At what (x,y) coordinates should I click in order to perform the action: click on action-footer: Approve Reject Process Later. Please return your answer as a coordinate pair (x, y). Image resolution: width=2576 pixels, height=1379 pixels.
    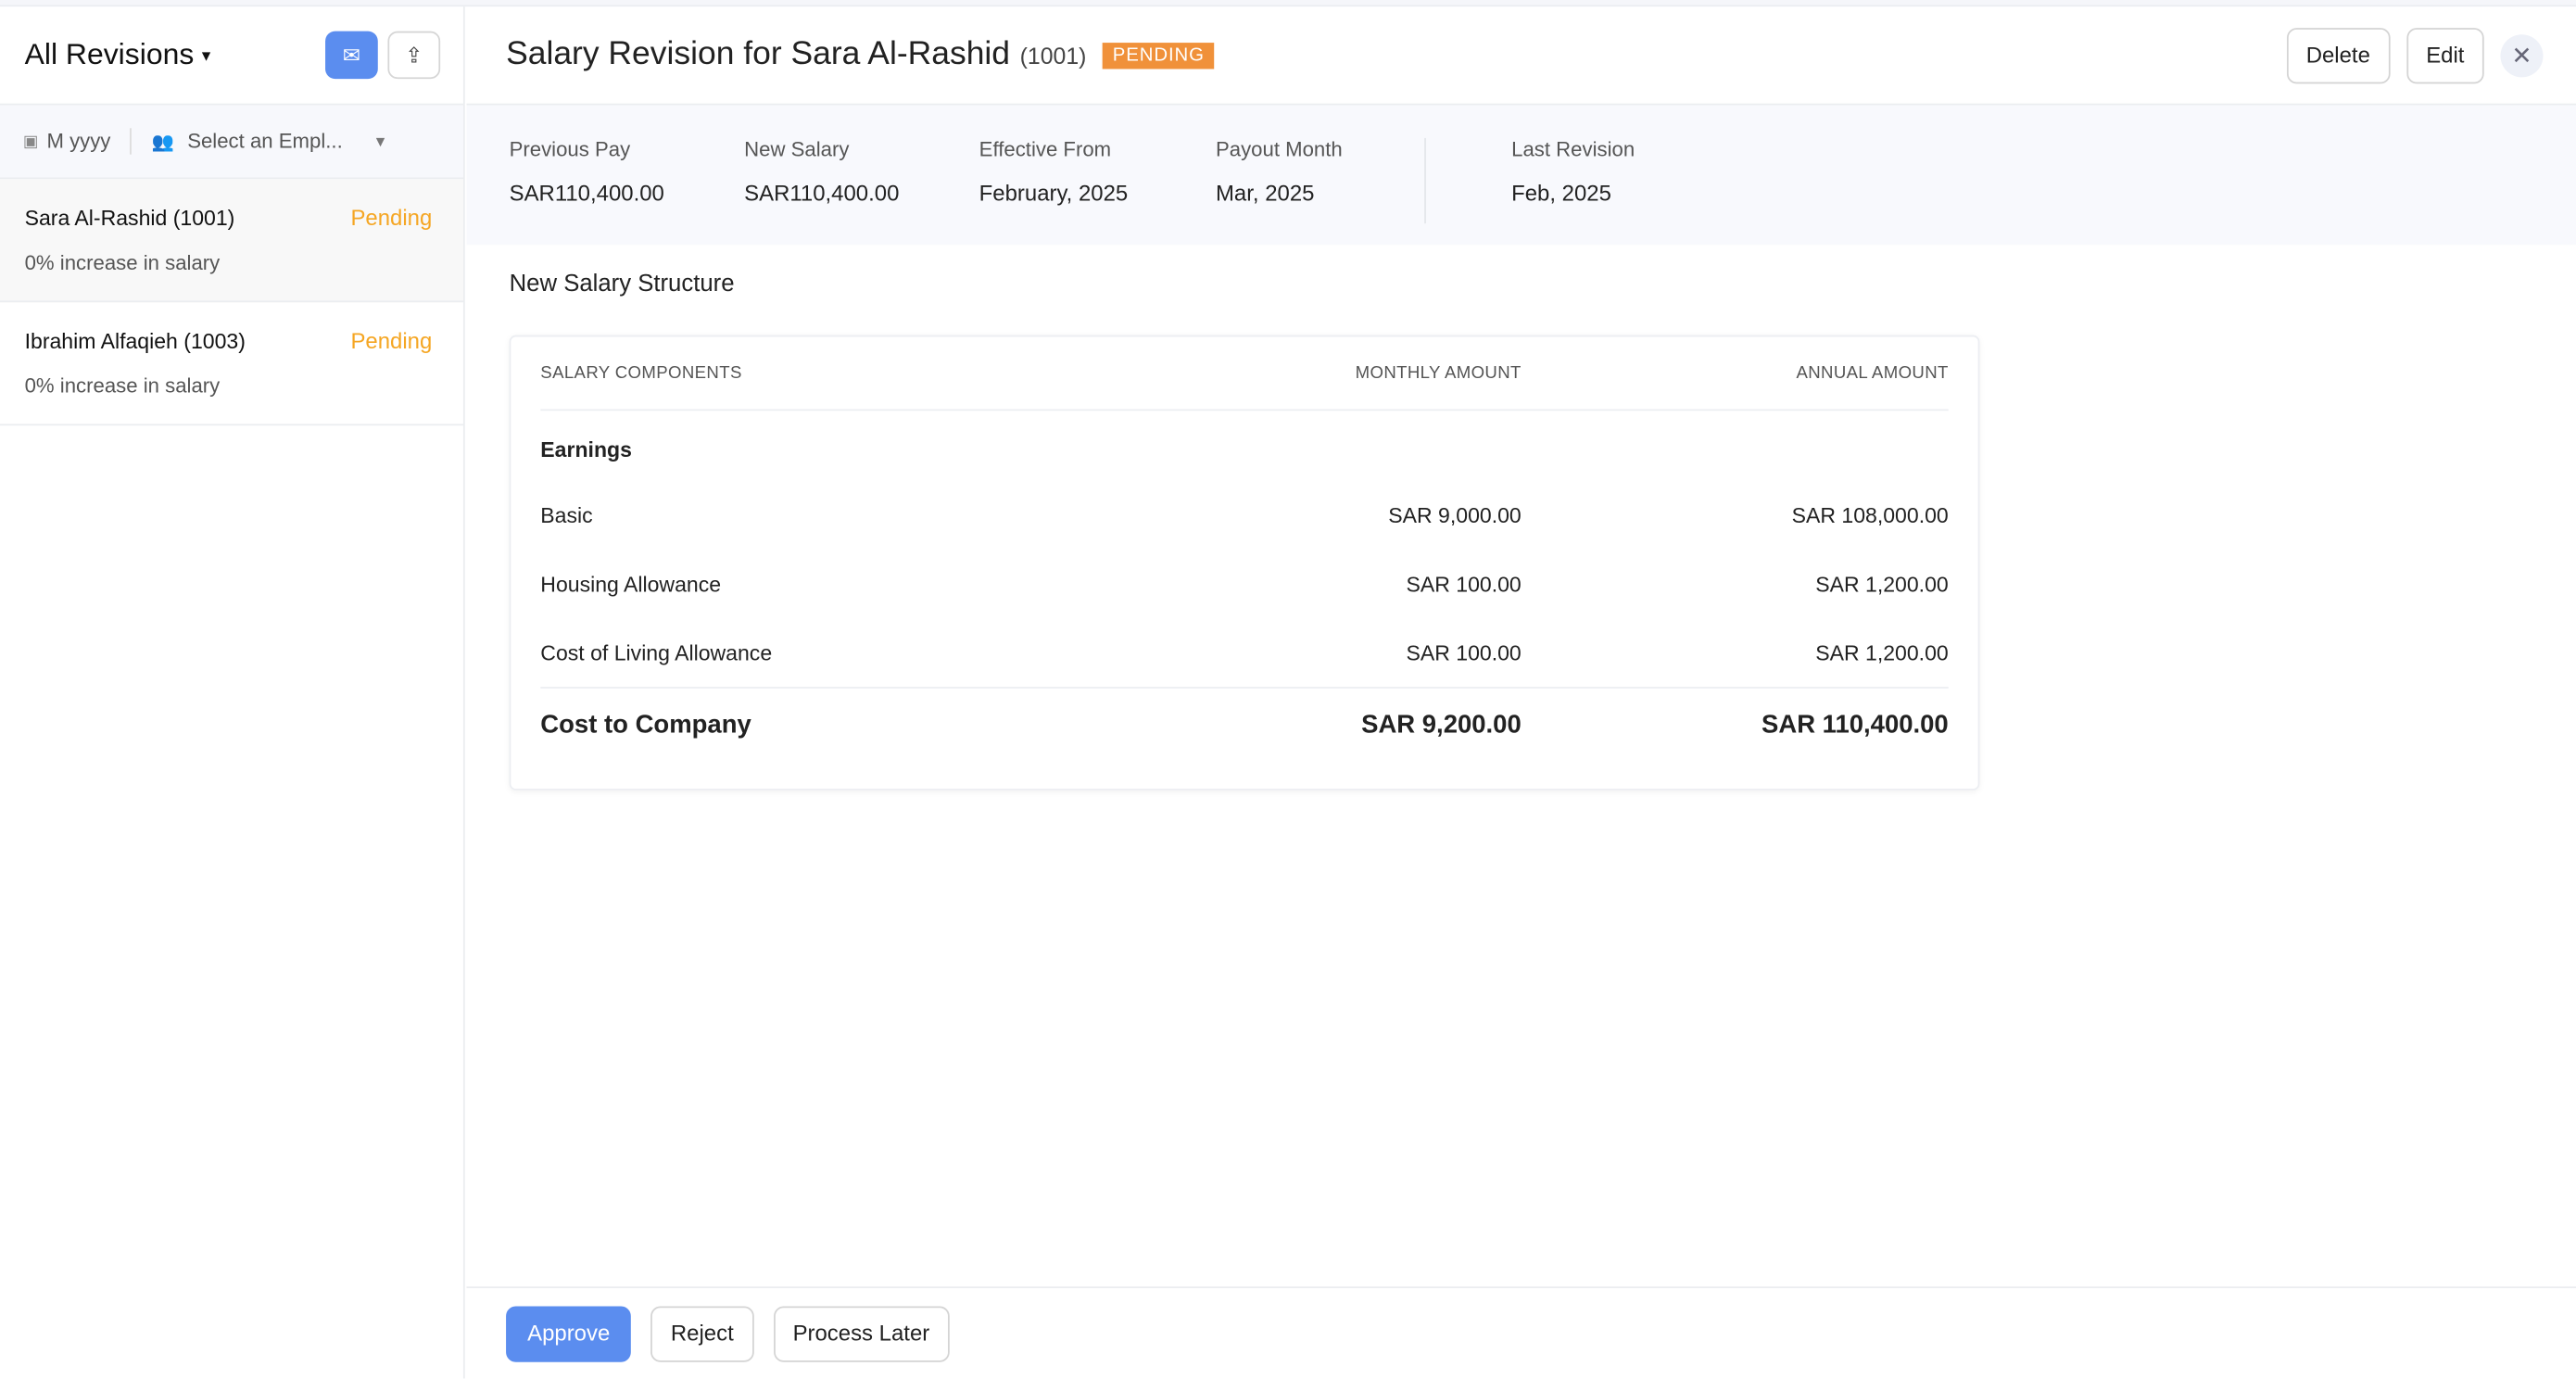
    Looking at the image, I should click on (1521, 1332).